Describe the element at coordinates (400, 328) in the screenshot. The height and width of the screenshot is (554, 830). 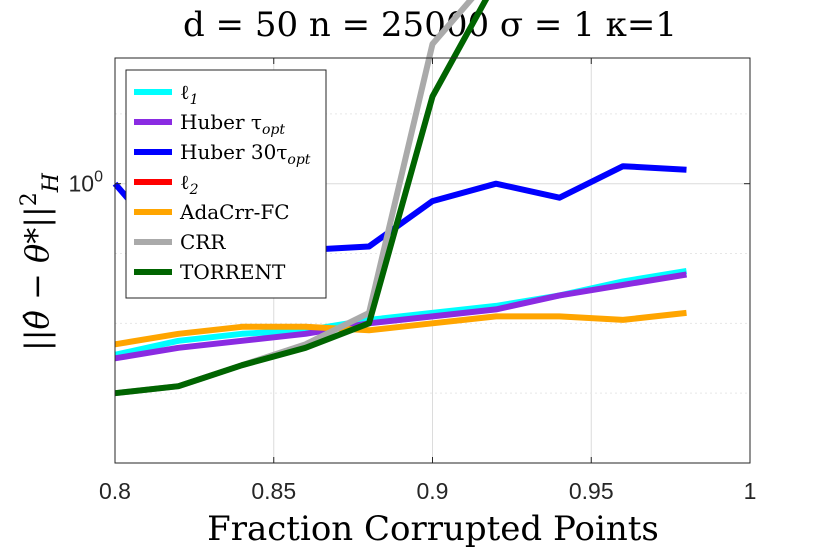
I see `series-line-adacrr` at that location.